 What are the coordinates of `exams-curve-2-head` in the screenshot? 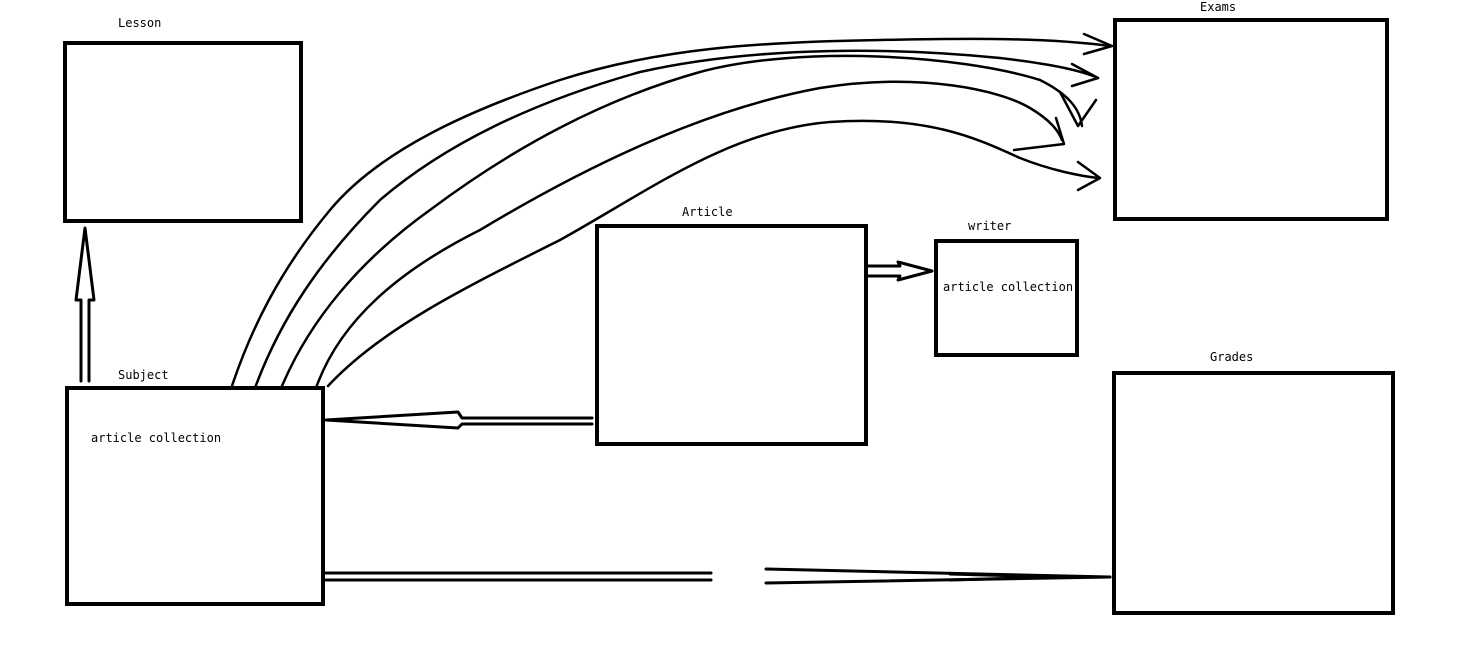 It's located at (1085, 75).